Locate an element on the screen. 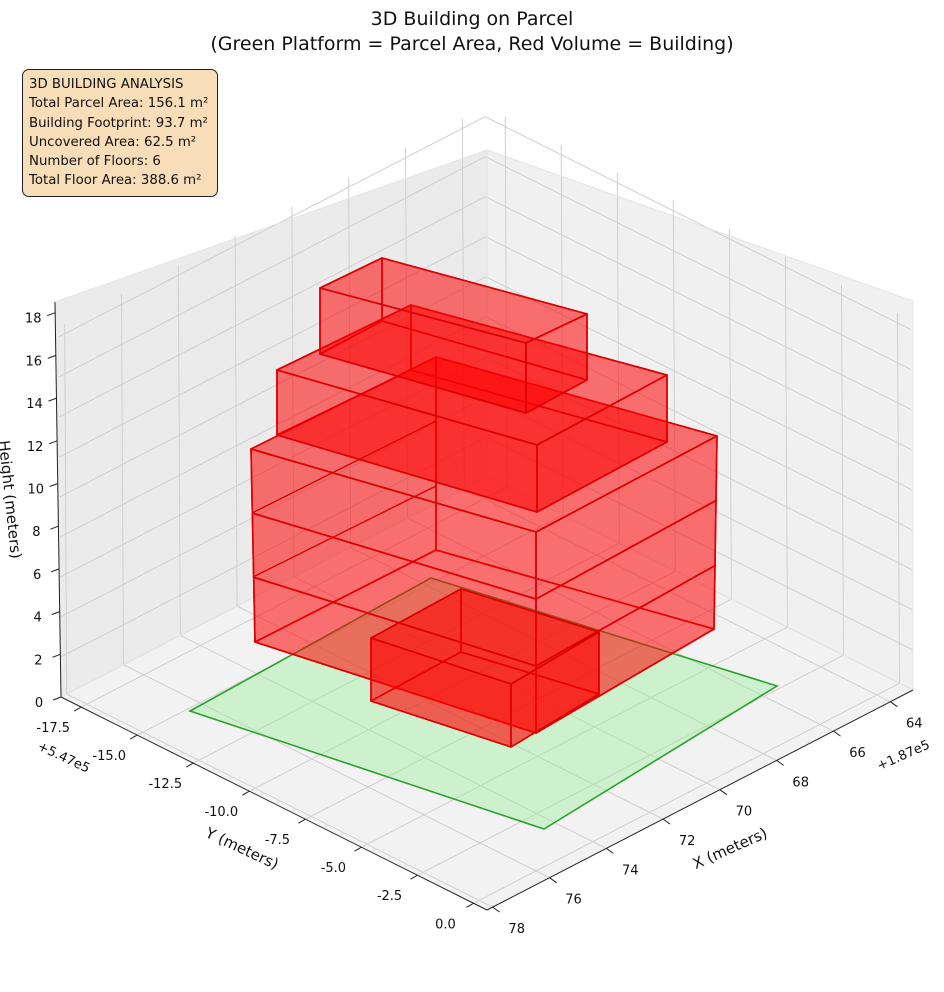 Image resolution: width=944 pixels, height=992 pixels. z-tick-label-6: 12 is located at coordinates (35, 447).